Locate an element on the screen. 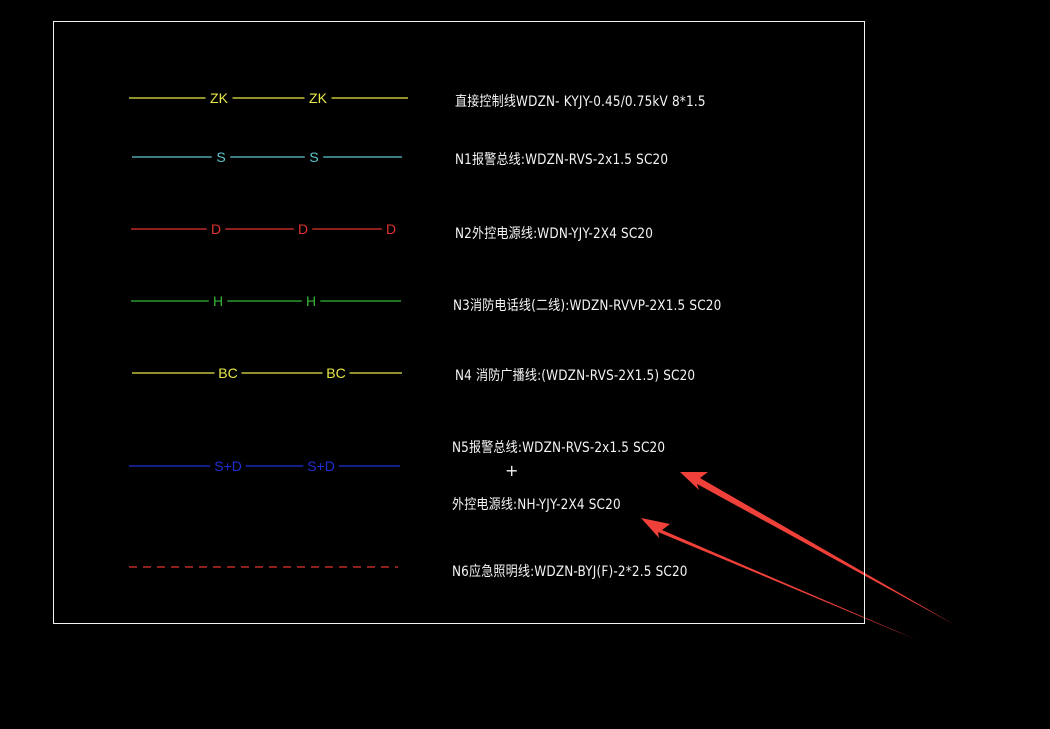  legend-description-n3: N3消防电话线(二线):WDZN-RVVP-2X1.5 SC20 is located at coordinates (587, 306).